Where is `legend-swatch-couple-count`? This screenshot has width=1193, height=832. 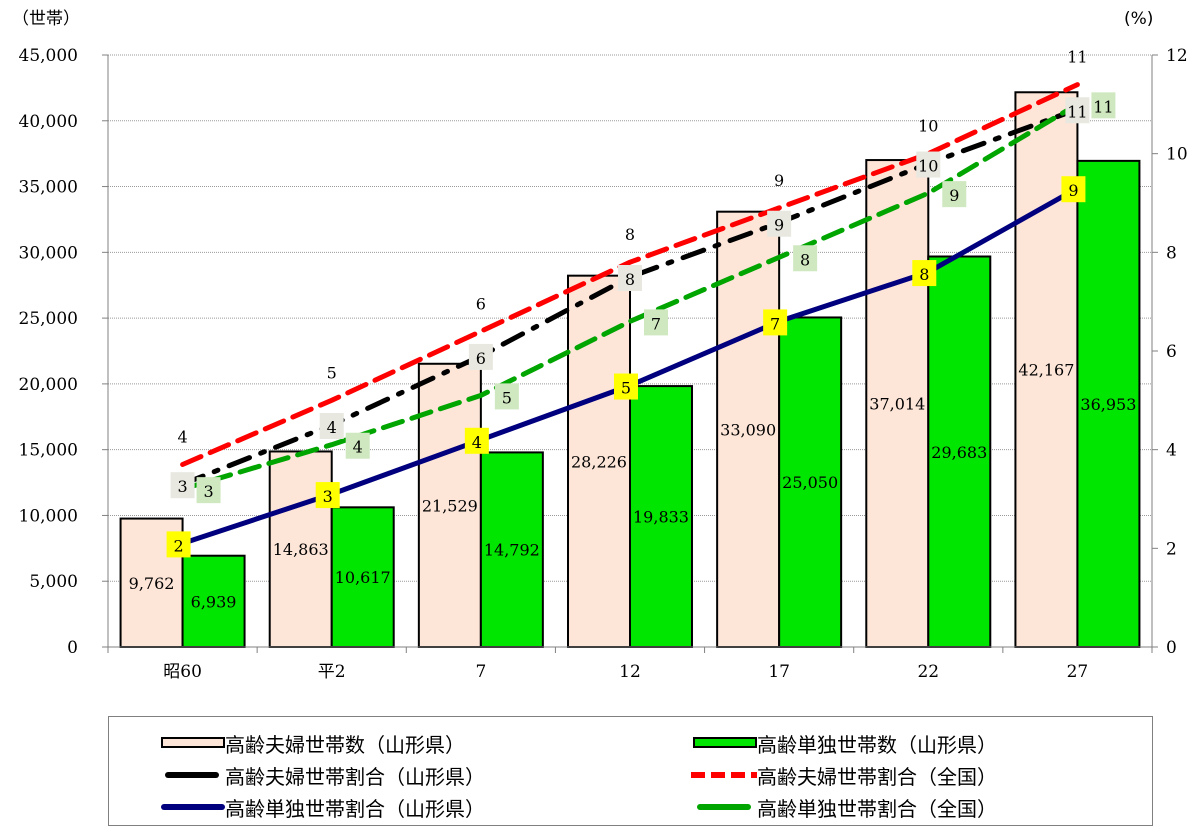
legend-swatch-couple-count is located at coordinates (192, 743).